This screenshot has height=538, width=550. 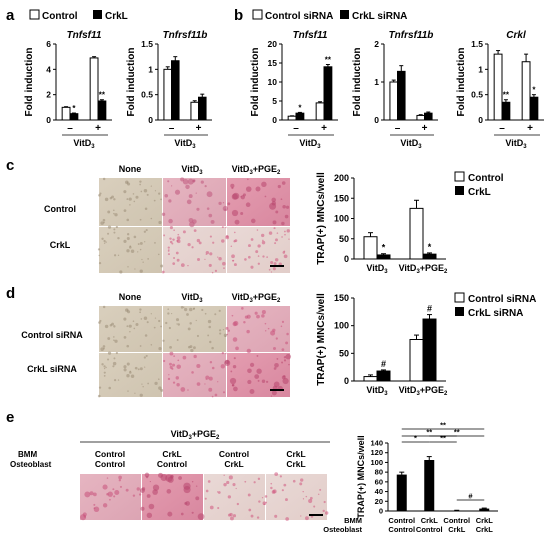 What do you see at coordinates (130, 329) in the screenshot?
I see `micrograph-d-control-none` at bounding box center [130, 329].